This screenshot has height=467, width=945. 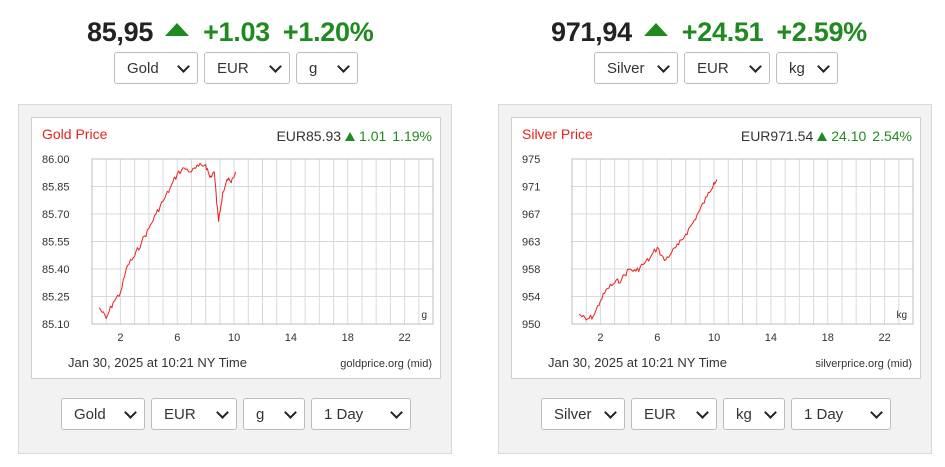 I want to click on silver-bottom-selects: Silver EUR kg 1 Day, so click(x=716, y=414).